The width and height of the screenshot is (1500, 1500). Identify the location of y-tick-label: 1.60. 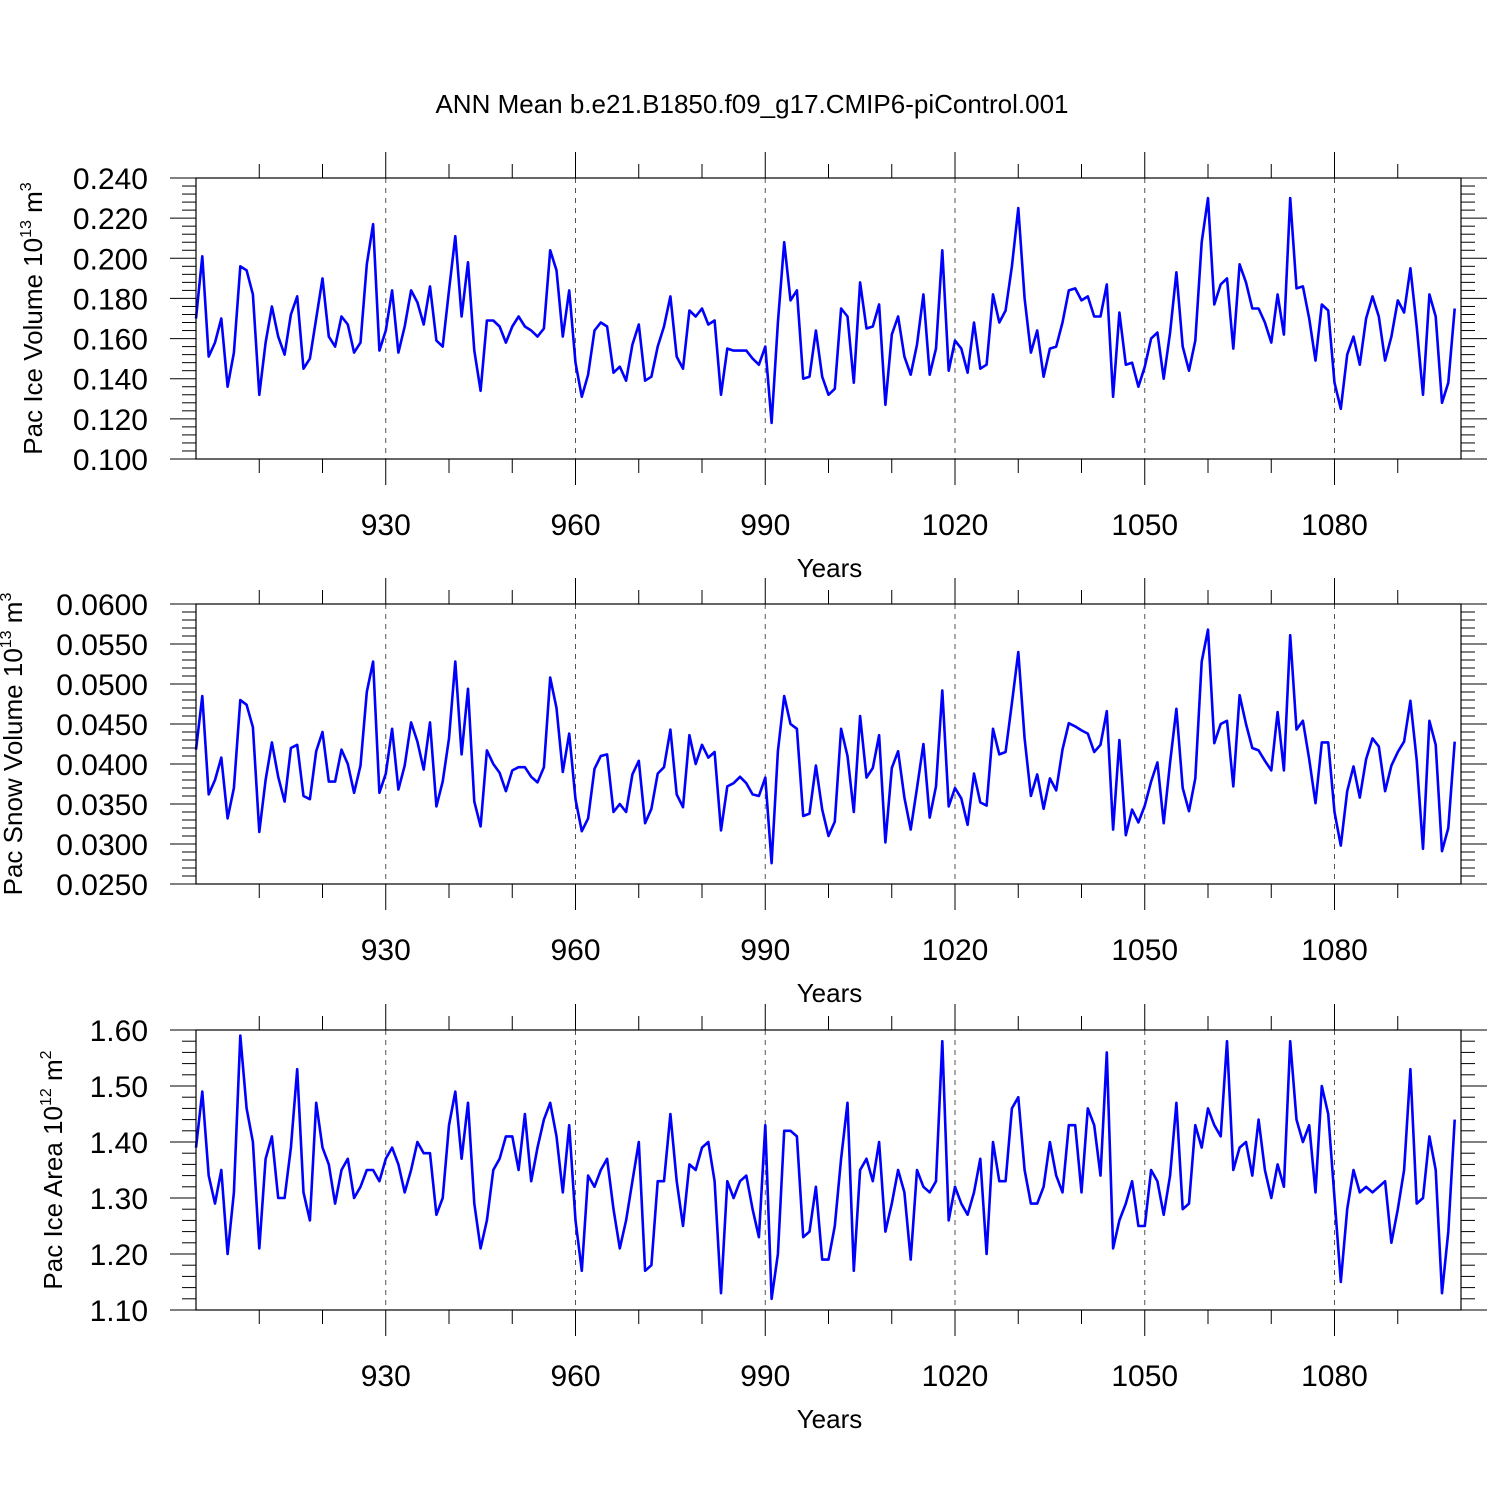
(119, 1031).